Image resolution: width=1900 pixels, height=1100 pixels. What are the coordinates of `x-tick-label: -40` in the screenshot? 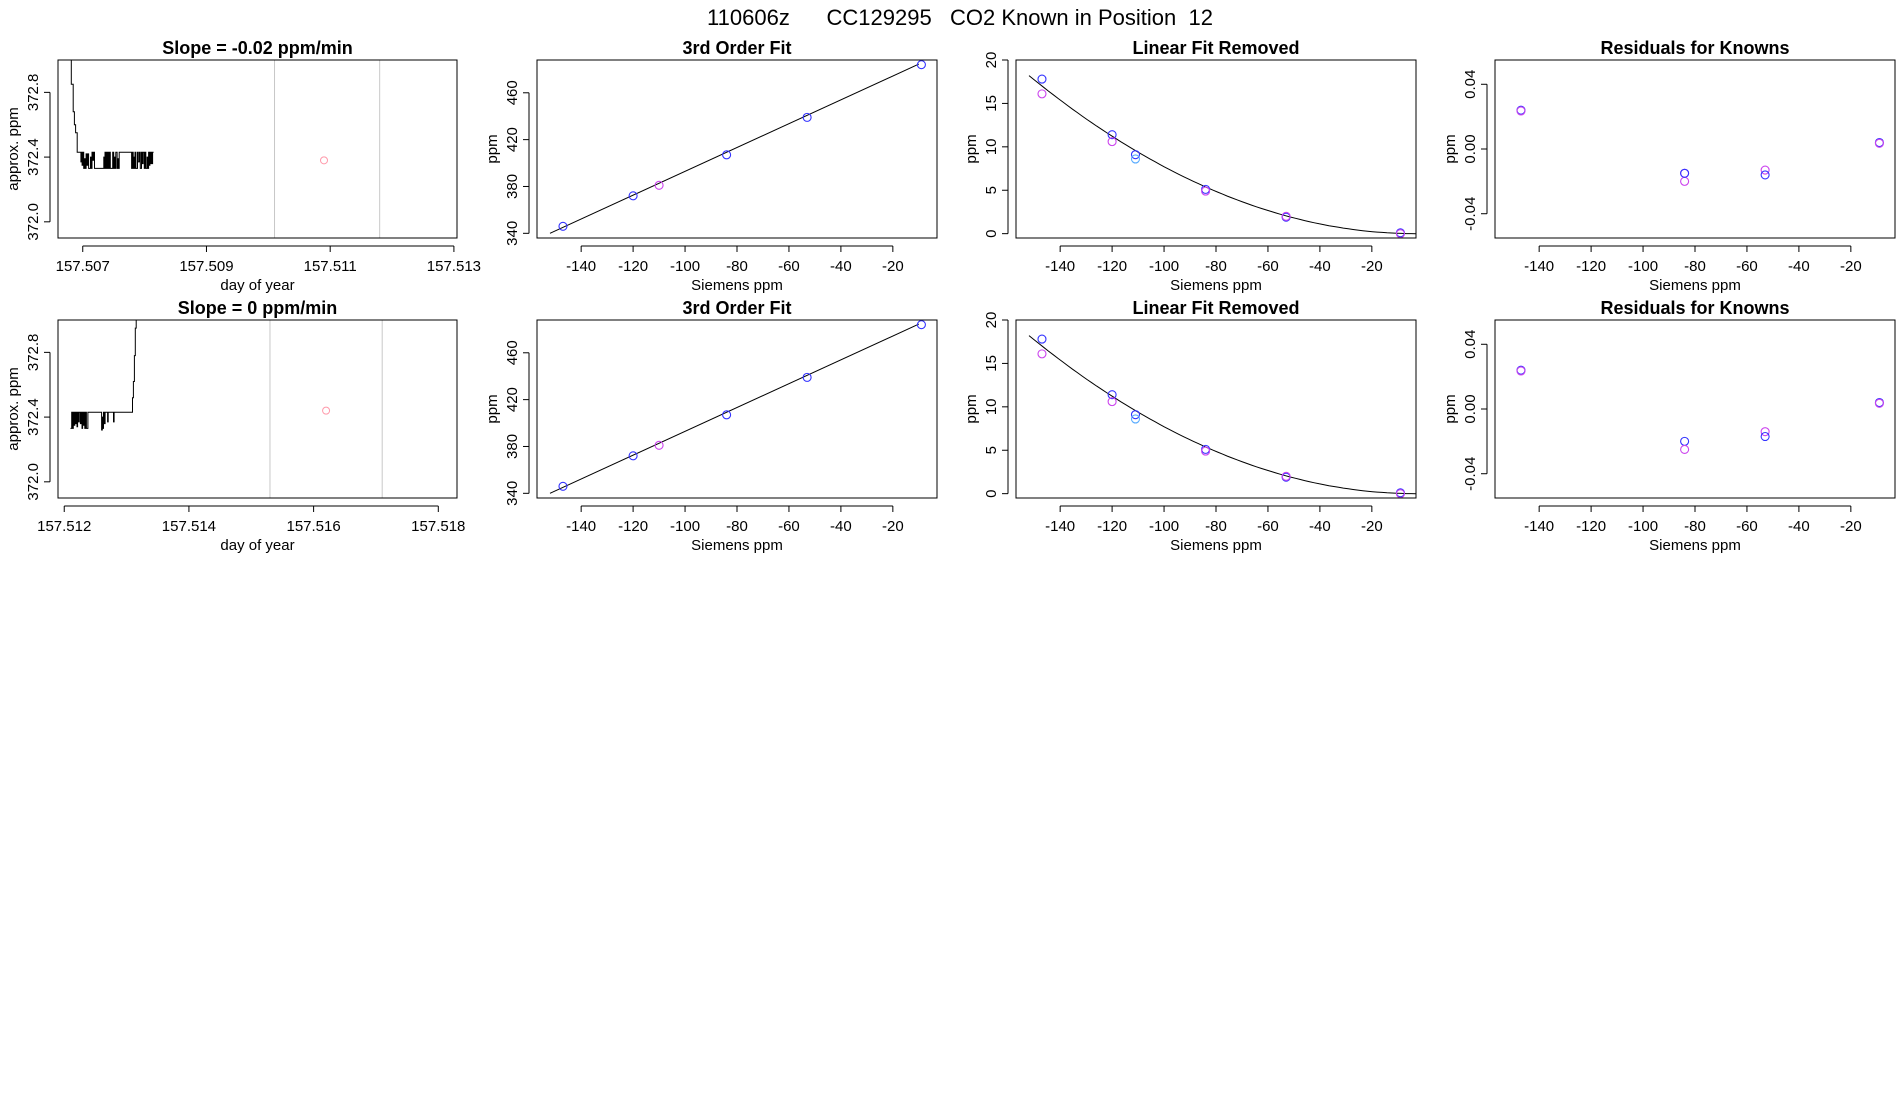 It's located at (1320, 266).